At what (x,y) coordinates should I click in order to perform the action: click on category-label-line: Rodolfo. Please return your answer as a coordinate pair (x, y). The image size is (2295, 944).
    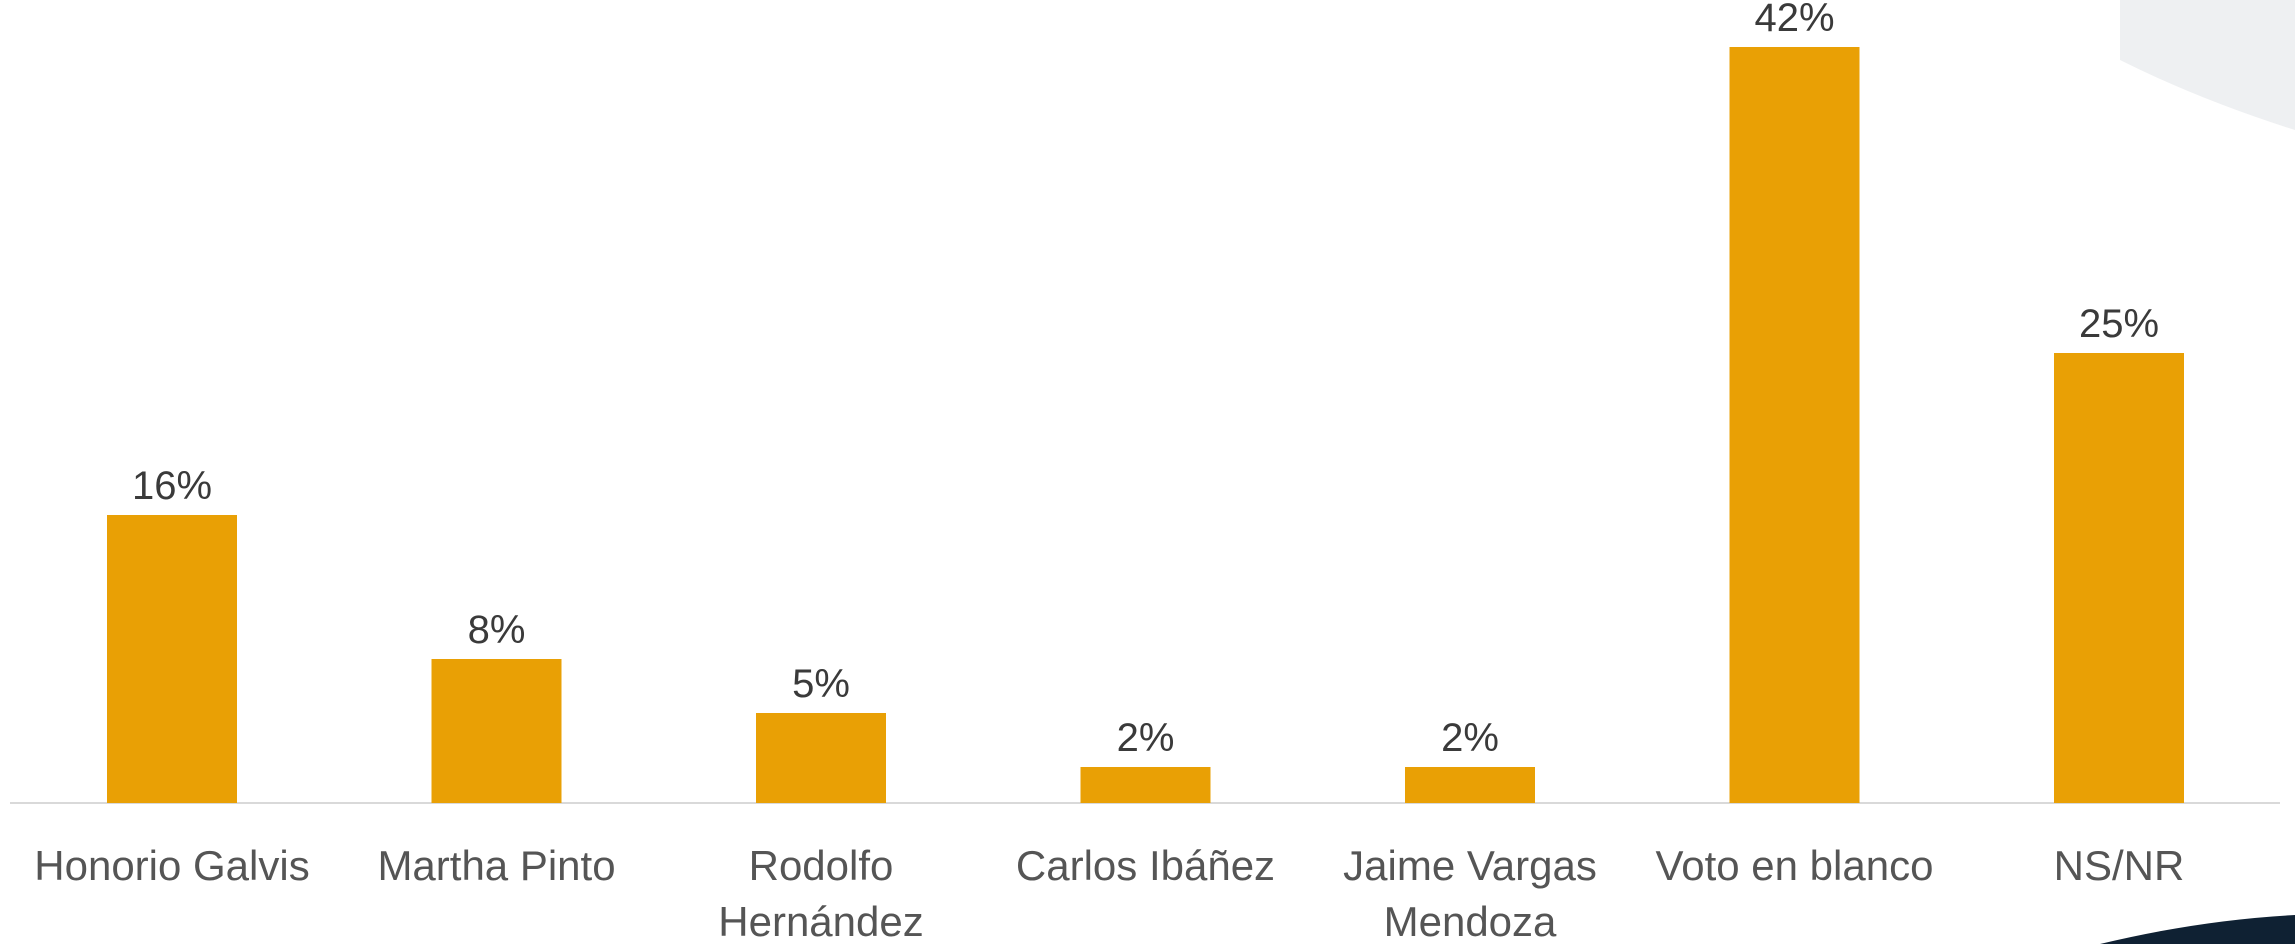
    Looking at the image, I should click on (821, 865).